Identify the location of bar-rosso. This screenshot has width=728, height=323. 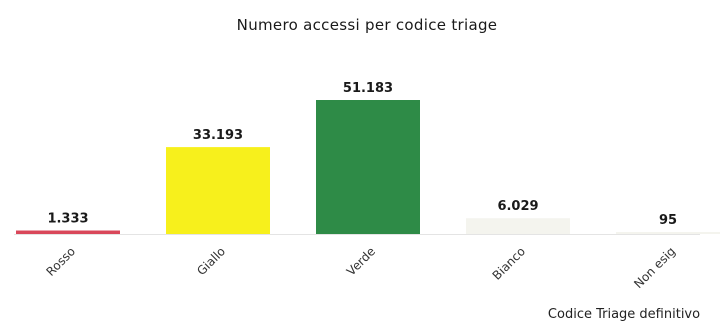
(68, 232).